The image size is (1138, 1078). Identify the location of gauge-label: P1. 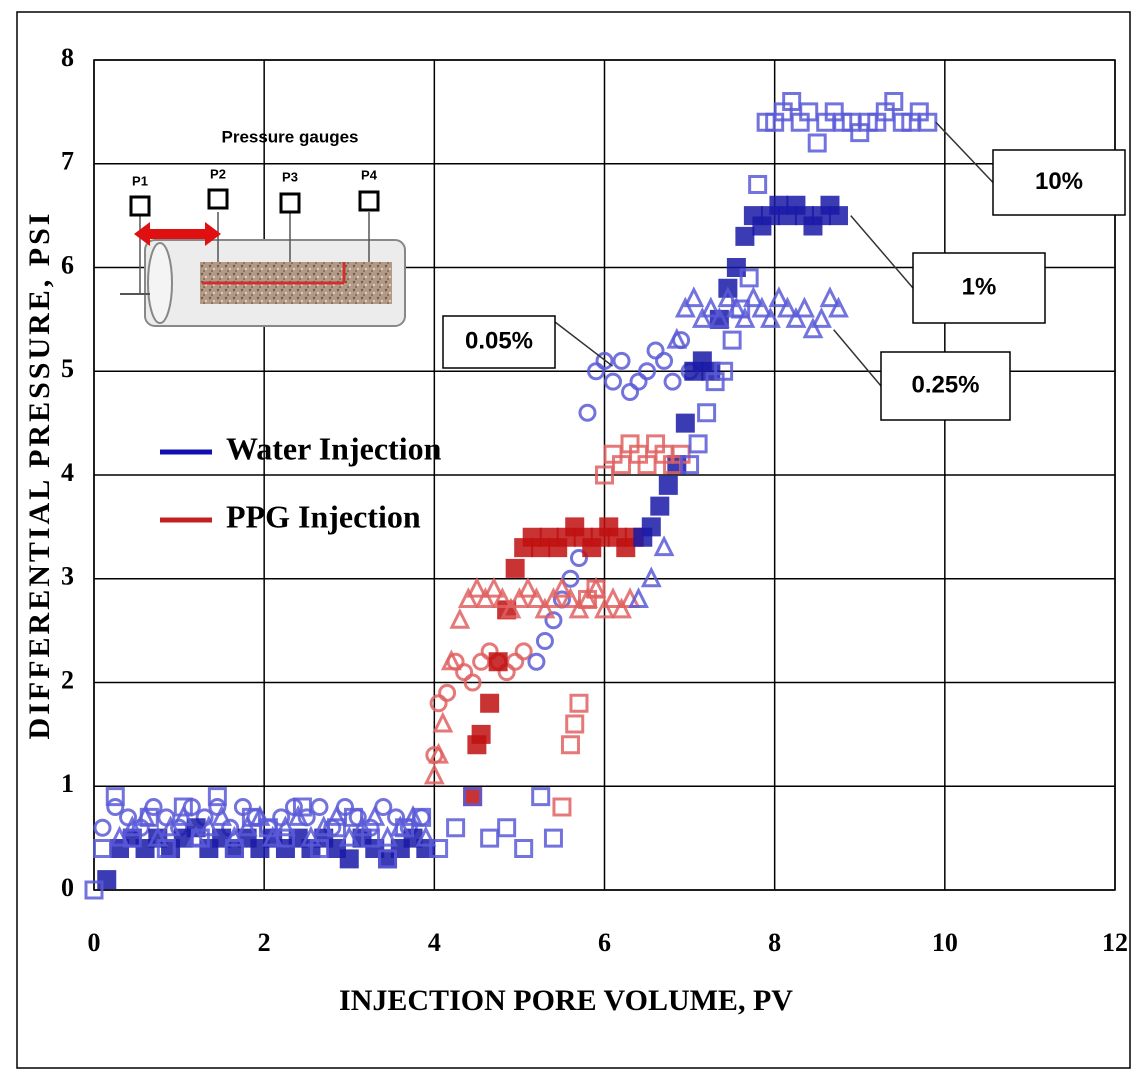
(140, 180).